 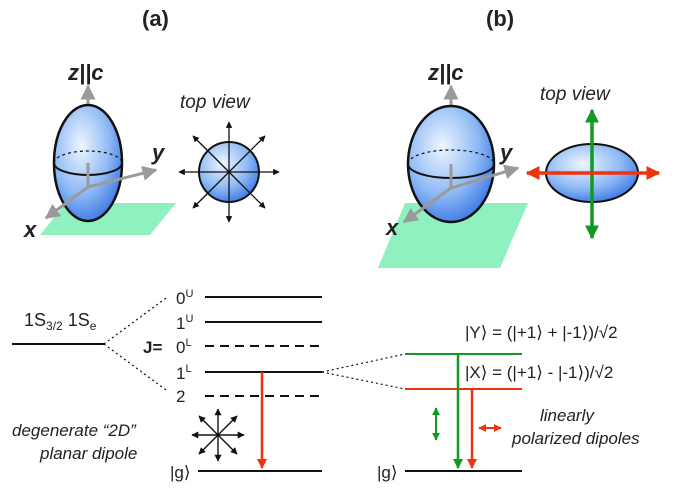 I want to click on ground-label-left: |g⟩, so click(x=180, y=472).